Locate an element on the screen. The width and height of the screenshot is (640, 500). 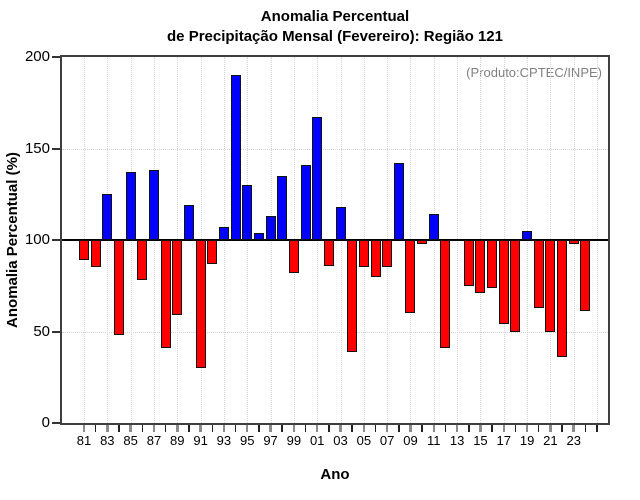
y-axis-tick-label: 150 is located at coordinates (37, 148).